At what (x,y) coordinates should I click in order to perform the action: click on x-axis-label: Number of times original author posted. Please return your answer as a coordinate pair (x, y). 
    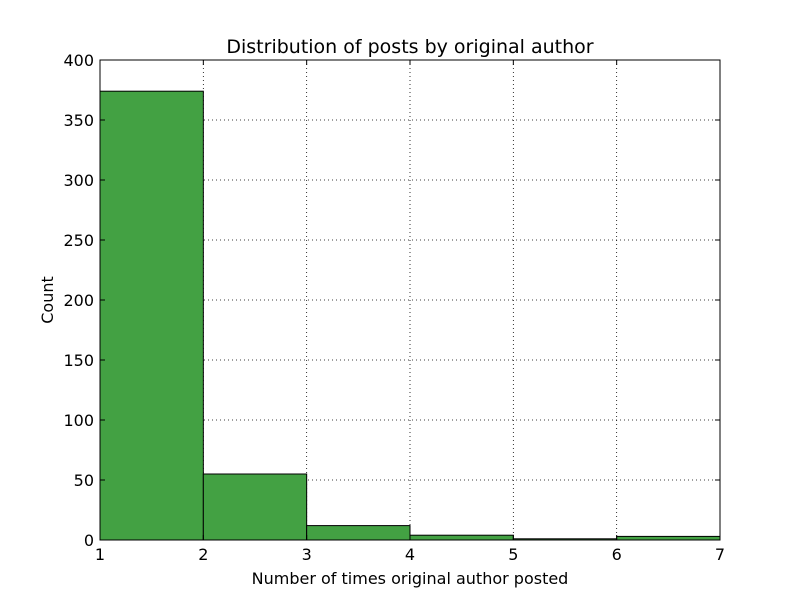
    Looking at the image, I should click on (410, 578).